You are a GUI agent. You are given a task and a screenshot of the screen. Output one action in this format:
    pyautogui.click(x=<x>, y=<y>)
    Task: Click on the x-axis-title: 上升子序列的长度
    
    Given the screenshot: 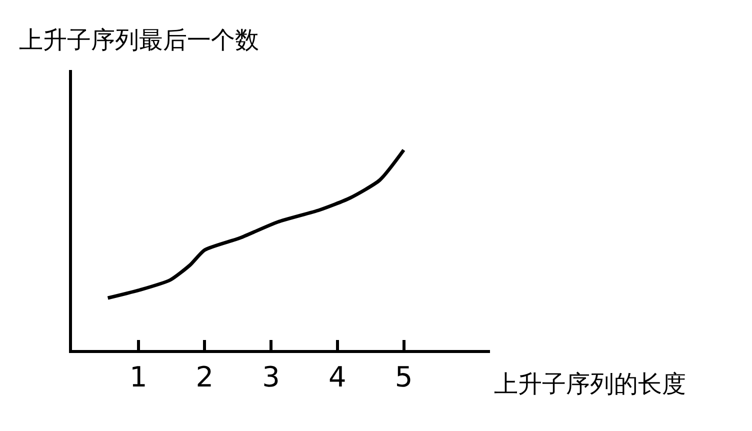 What is the action you would take?
    pyautogui.click(x=590, y=384)
    